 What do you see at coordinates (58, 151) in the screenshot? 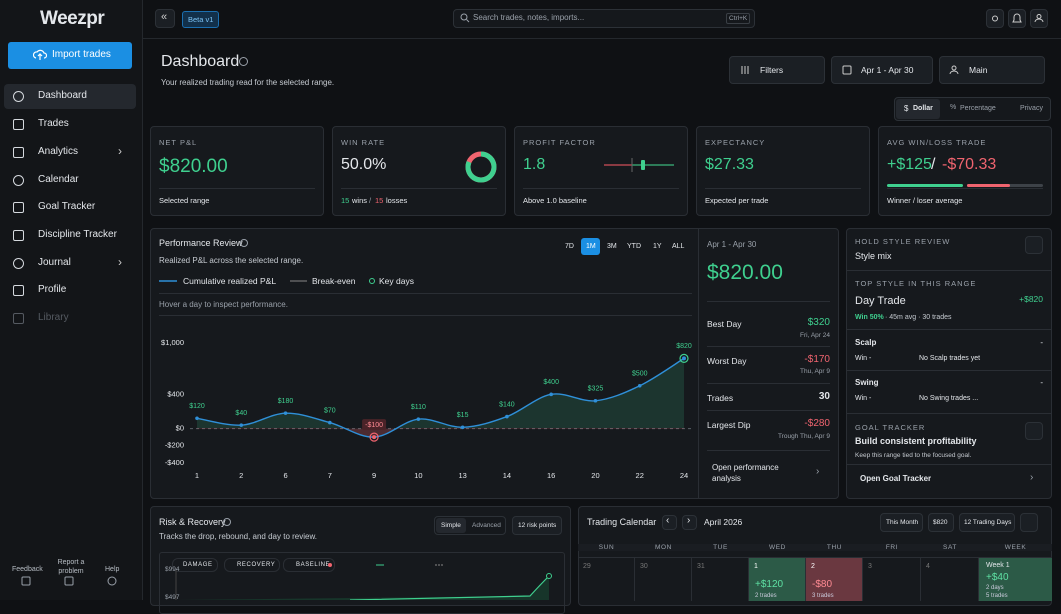
I see `nav-item: Analytics` at bounding box center [58, 151].